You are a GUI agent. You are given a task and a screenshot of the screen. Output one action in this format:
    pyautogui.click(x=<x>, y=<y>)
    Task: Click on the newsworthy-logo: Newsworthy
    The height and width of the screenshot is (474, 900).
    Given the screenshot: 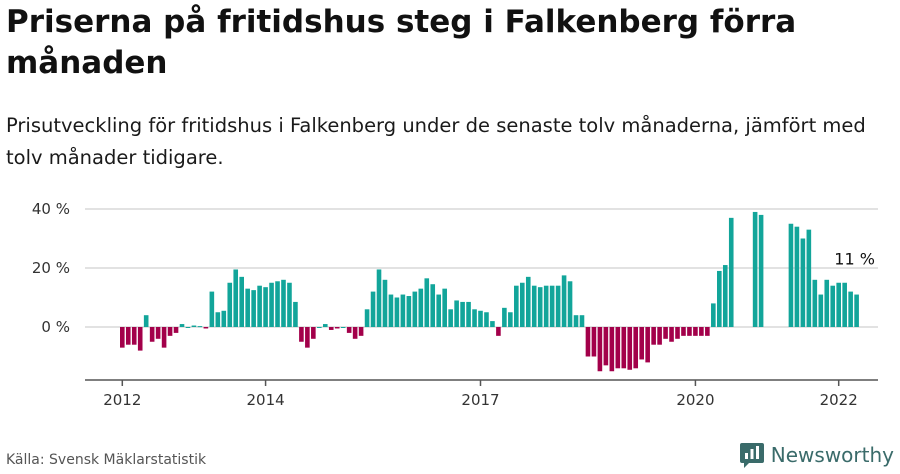 What is the action you would take?
    pyautogui.click(x=816, y=455)
    